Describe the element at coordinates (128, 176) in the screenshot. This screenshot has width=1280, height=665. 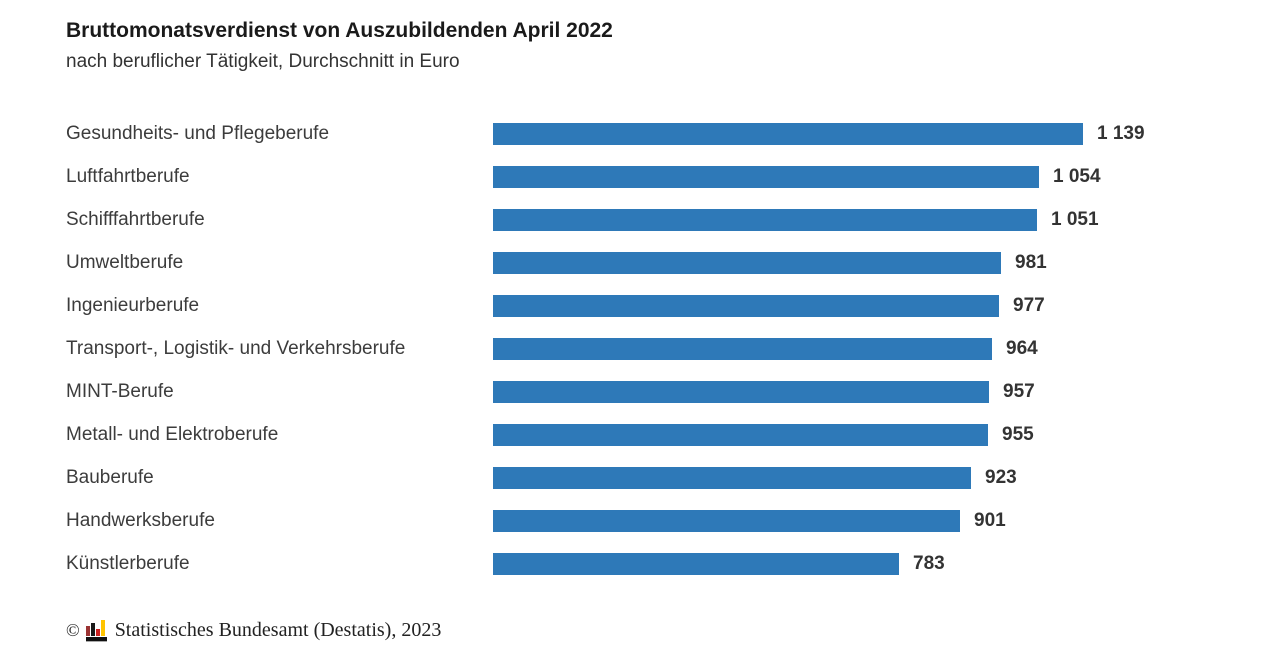
I see `bar-label: Luftfahrtberufe` at that location.